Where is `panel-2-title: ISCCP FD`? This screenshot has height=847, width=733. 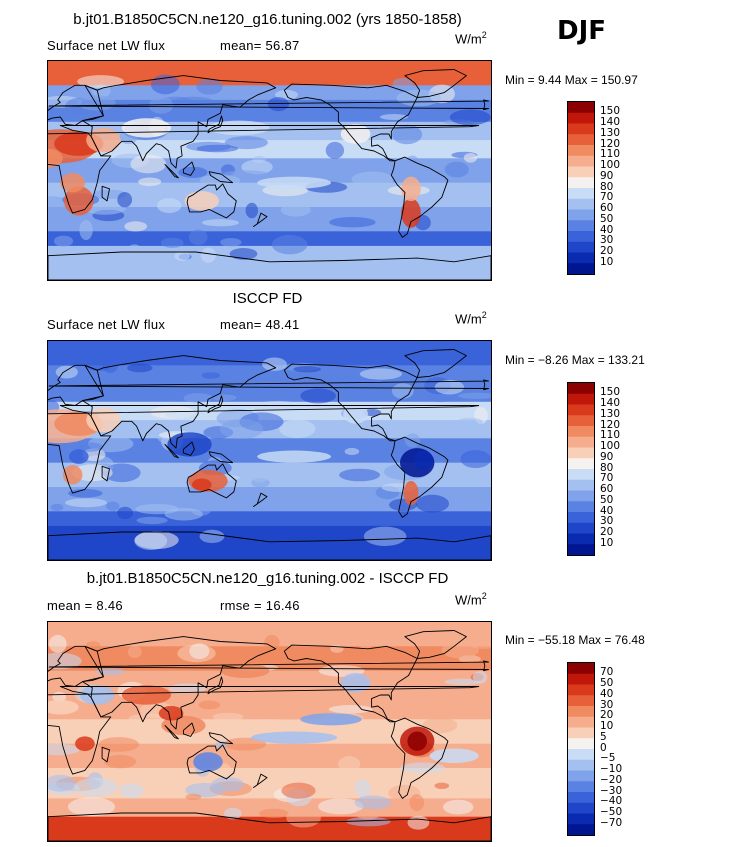 panel-2-title: ISCCP FD is located at coordinates (267, 298).